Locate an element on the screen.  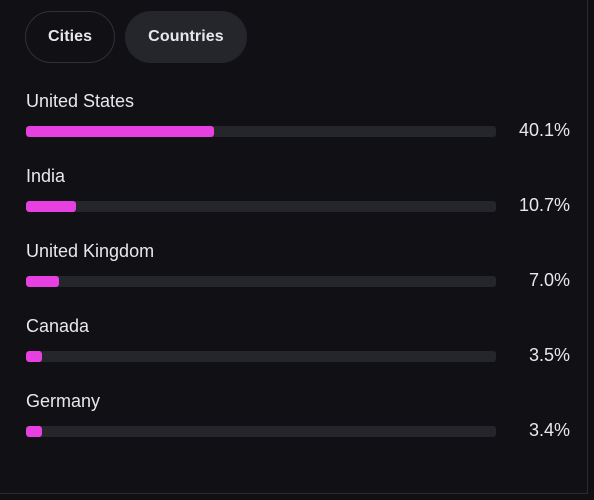
country-percent: 3.5% is located at coordinates (549, 355).